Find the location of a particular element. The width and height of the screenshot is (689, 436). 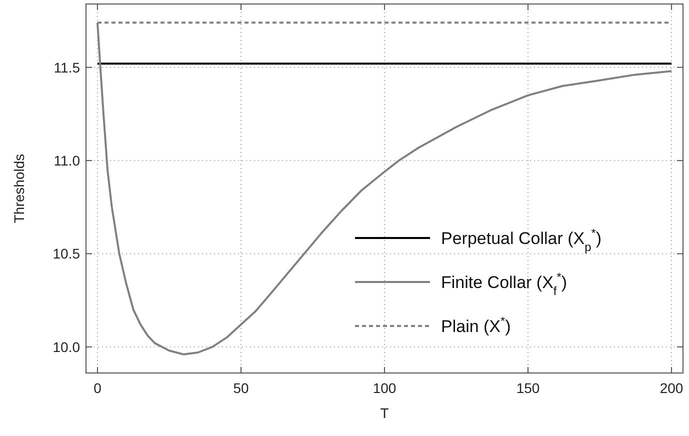

x-tick-label: 100 is located at coordinates (384, 388).